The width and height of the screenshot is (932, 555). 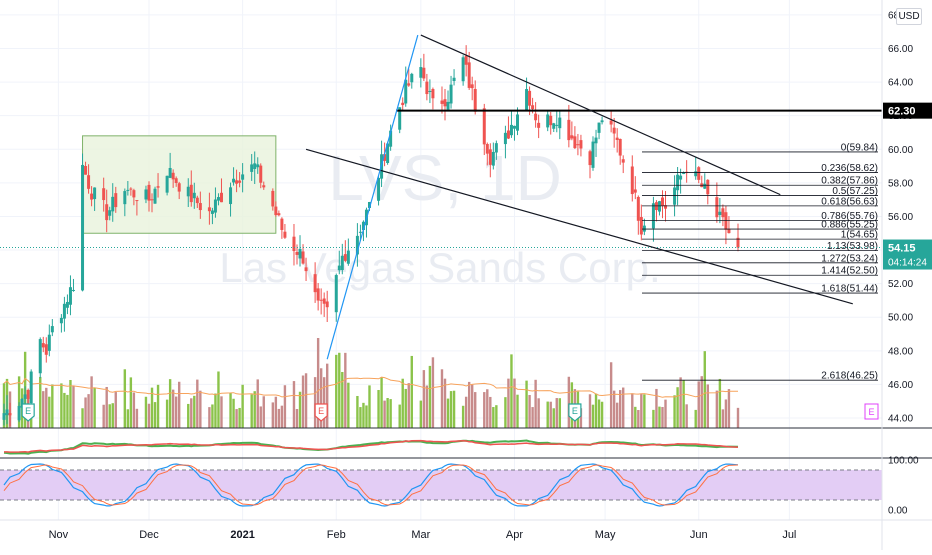 I want to click on time-tick-label: Feb, so click(x=336, y=535).